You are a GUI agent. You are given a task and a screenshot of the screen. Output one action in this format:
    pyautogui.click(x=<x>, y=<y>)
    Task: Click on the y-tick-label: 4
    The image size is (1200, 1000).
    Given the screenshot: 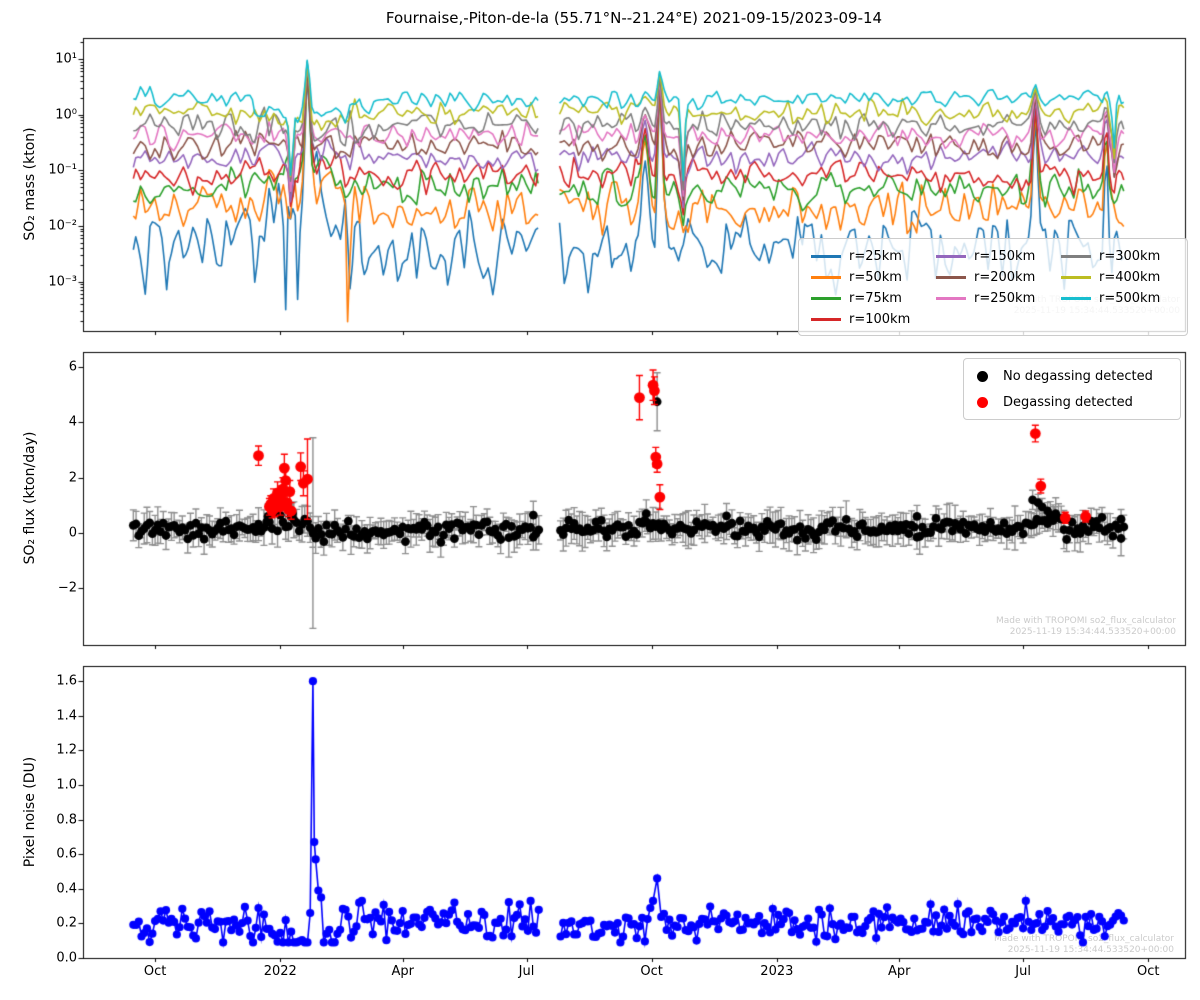 What is the action you would take?
    pyautogui.click(x=72, y=422)
    